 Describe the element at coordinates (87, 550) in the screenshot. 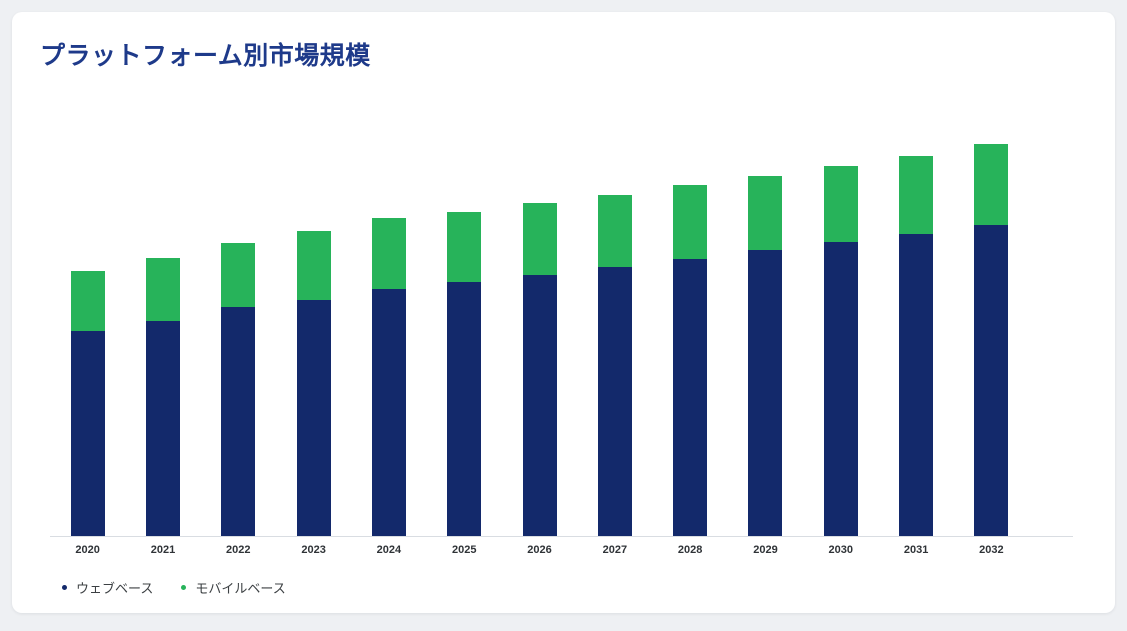

I see `x-axis-label: 2020` at that location.